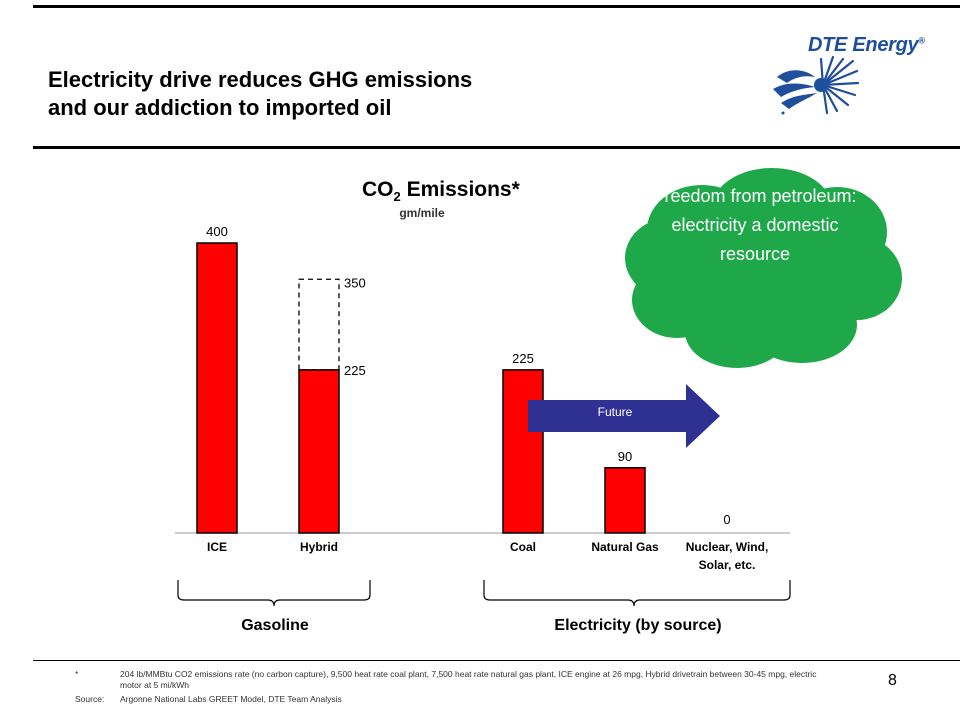 The height and width of the screenshot is (720, 960). I want to click on electricity-bracket, so click(637, 593).